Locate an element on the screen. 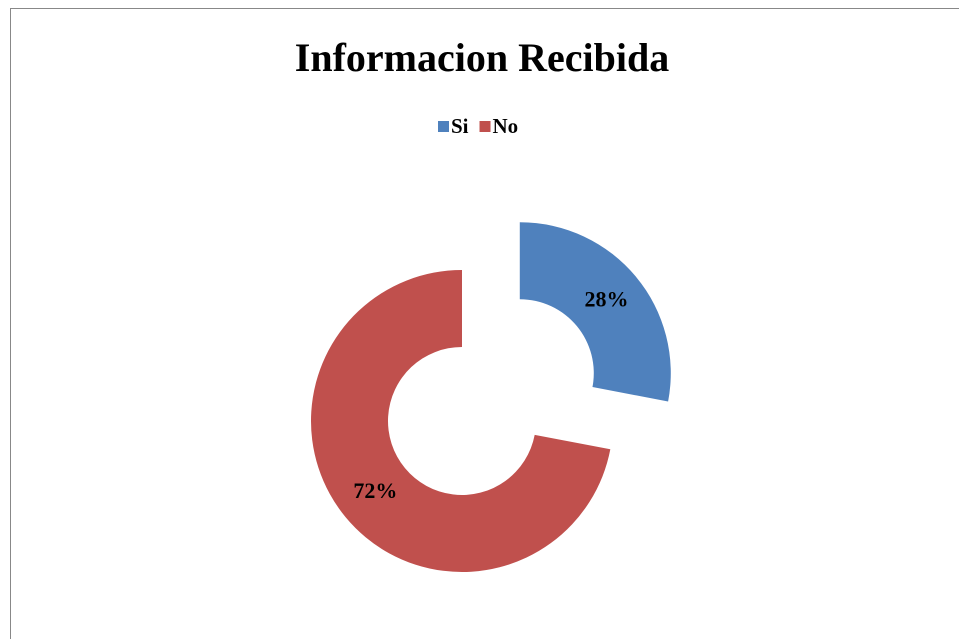 The width and height of the screenshot is (959, 639). data-label: 72% is located at coordinates (375, 490).